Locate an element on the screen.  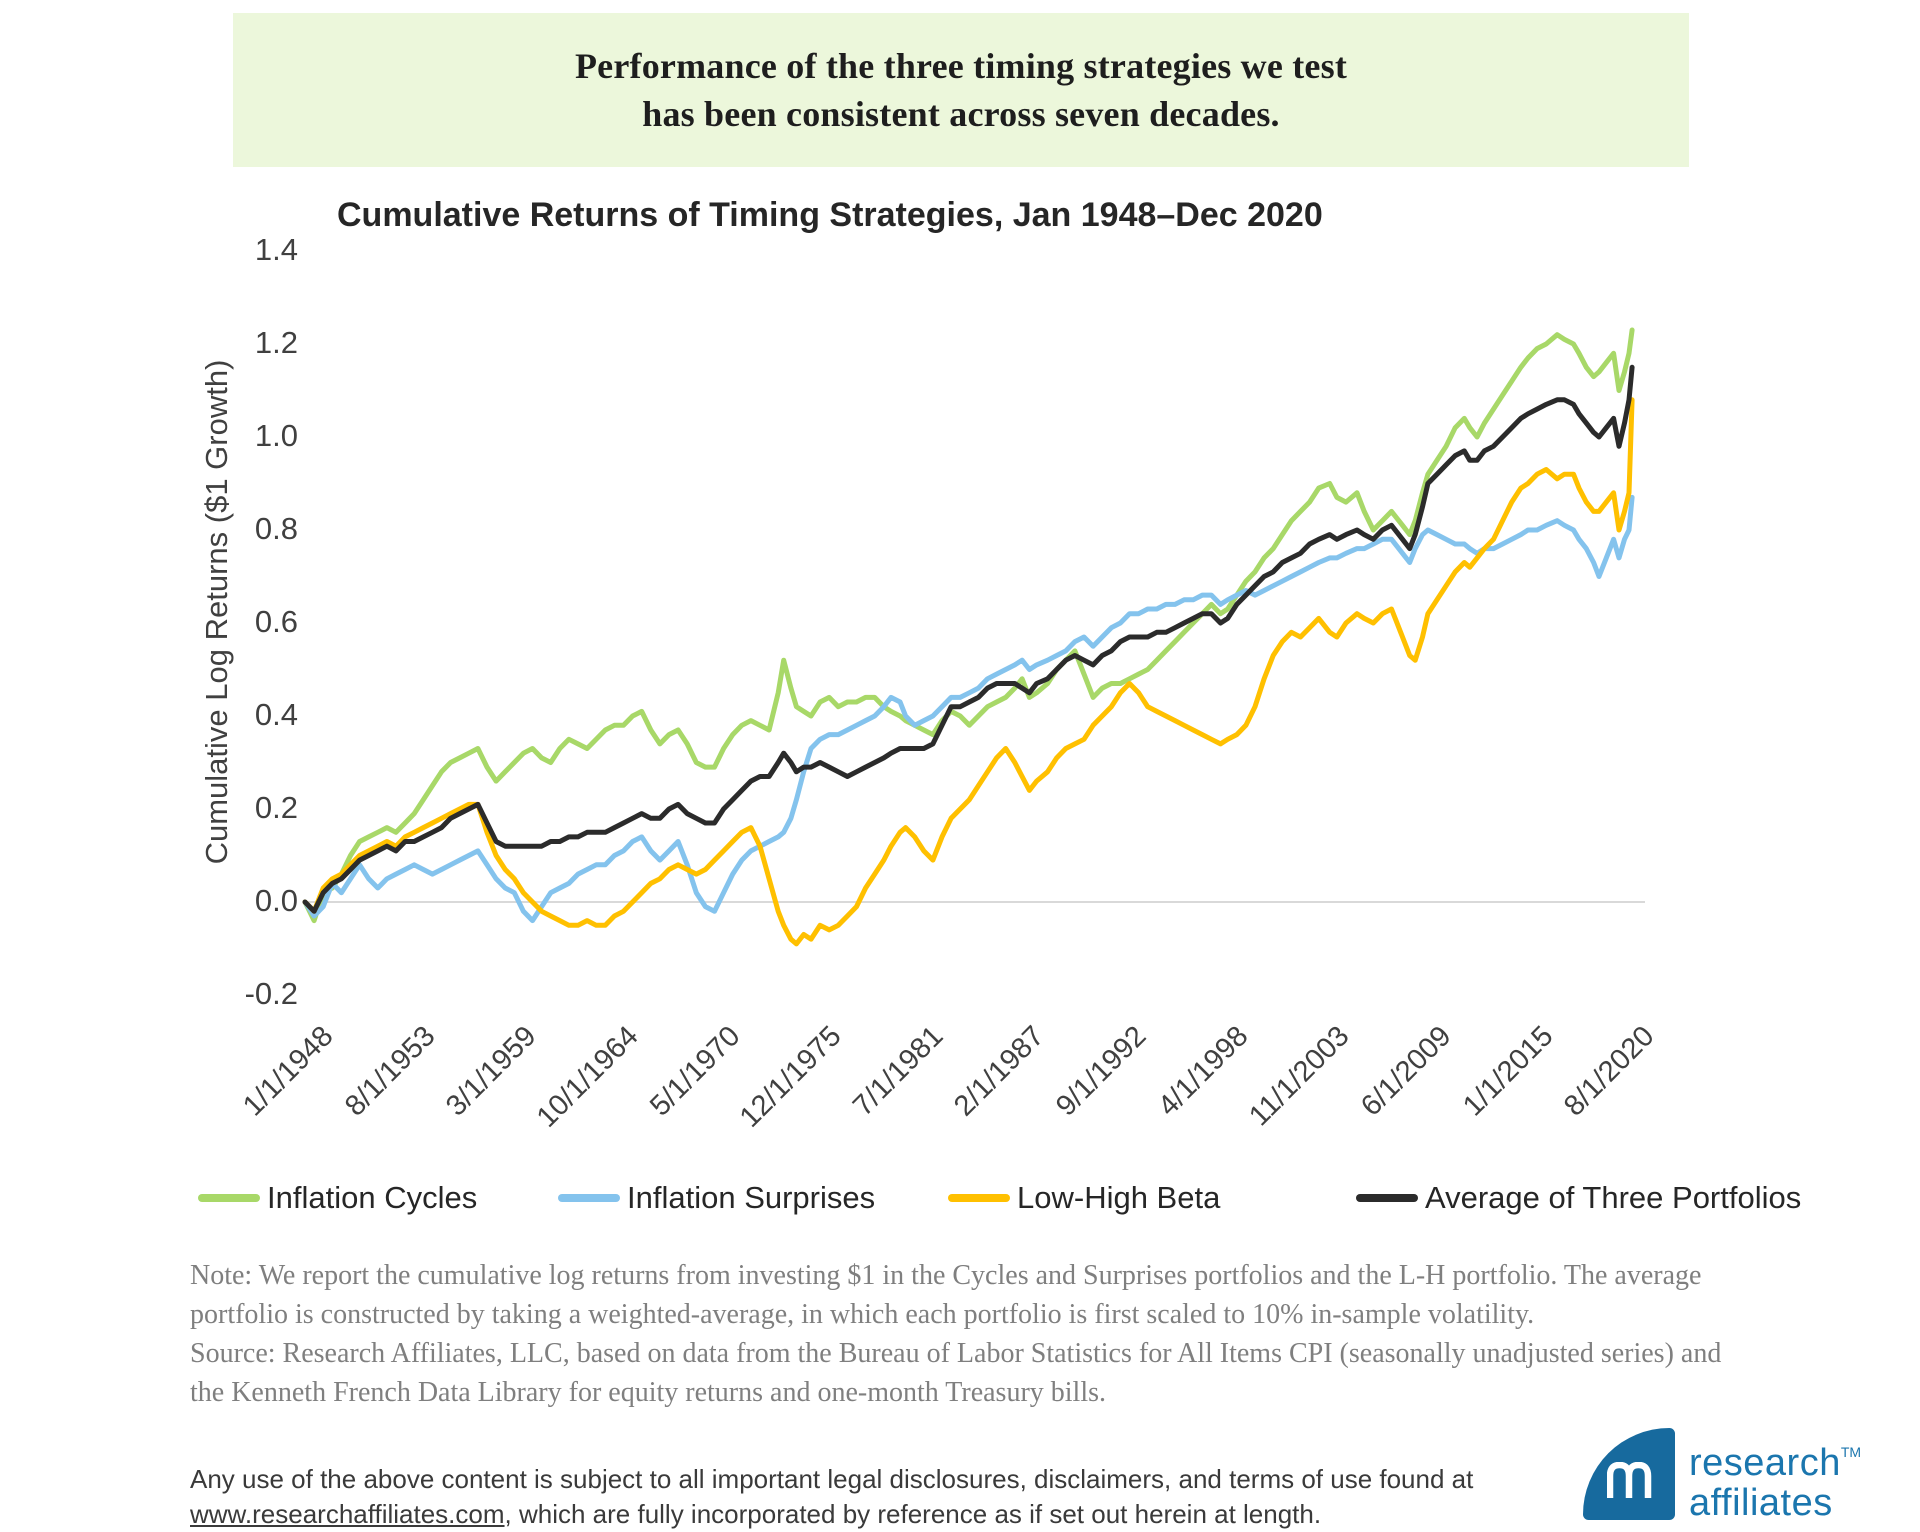
y-tick-label: -0.2 is located at coordinates (271, 993).